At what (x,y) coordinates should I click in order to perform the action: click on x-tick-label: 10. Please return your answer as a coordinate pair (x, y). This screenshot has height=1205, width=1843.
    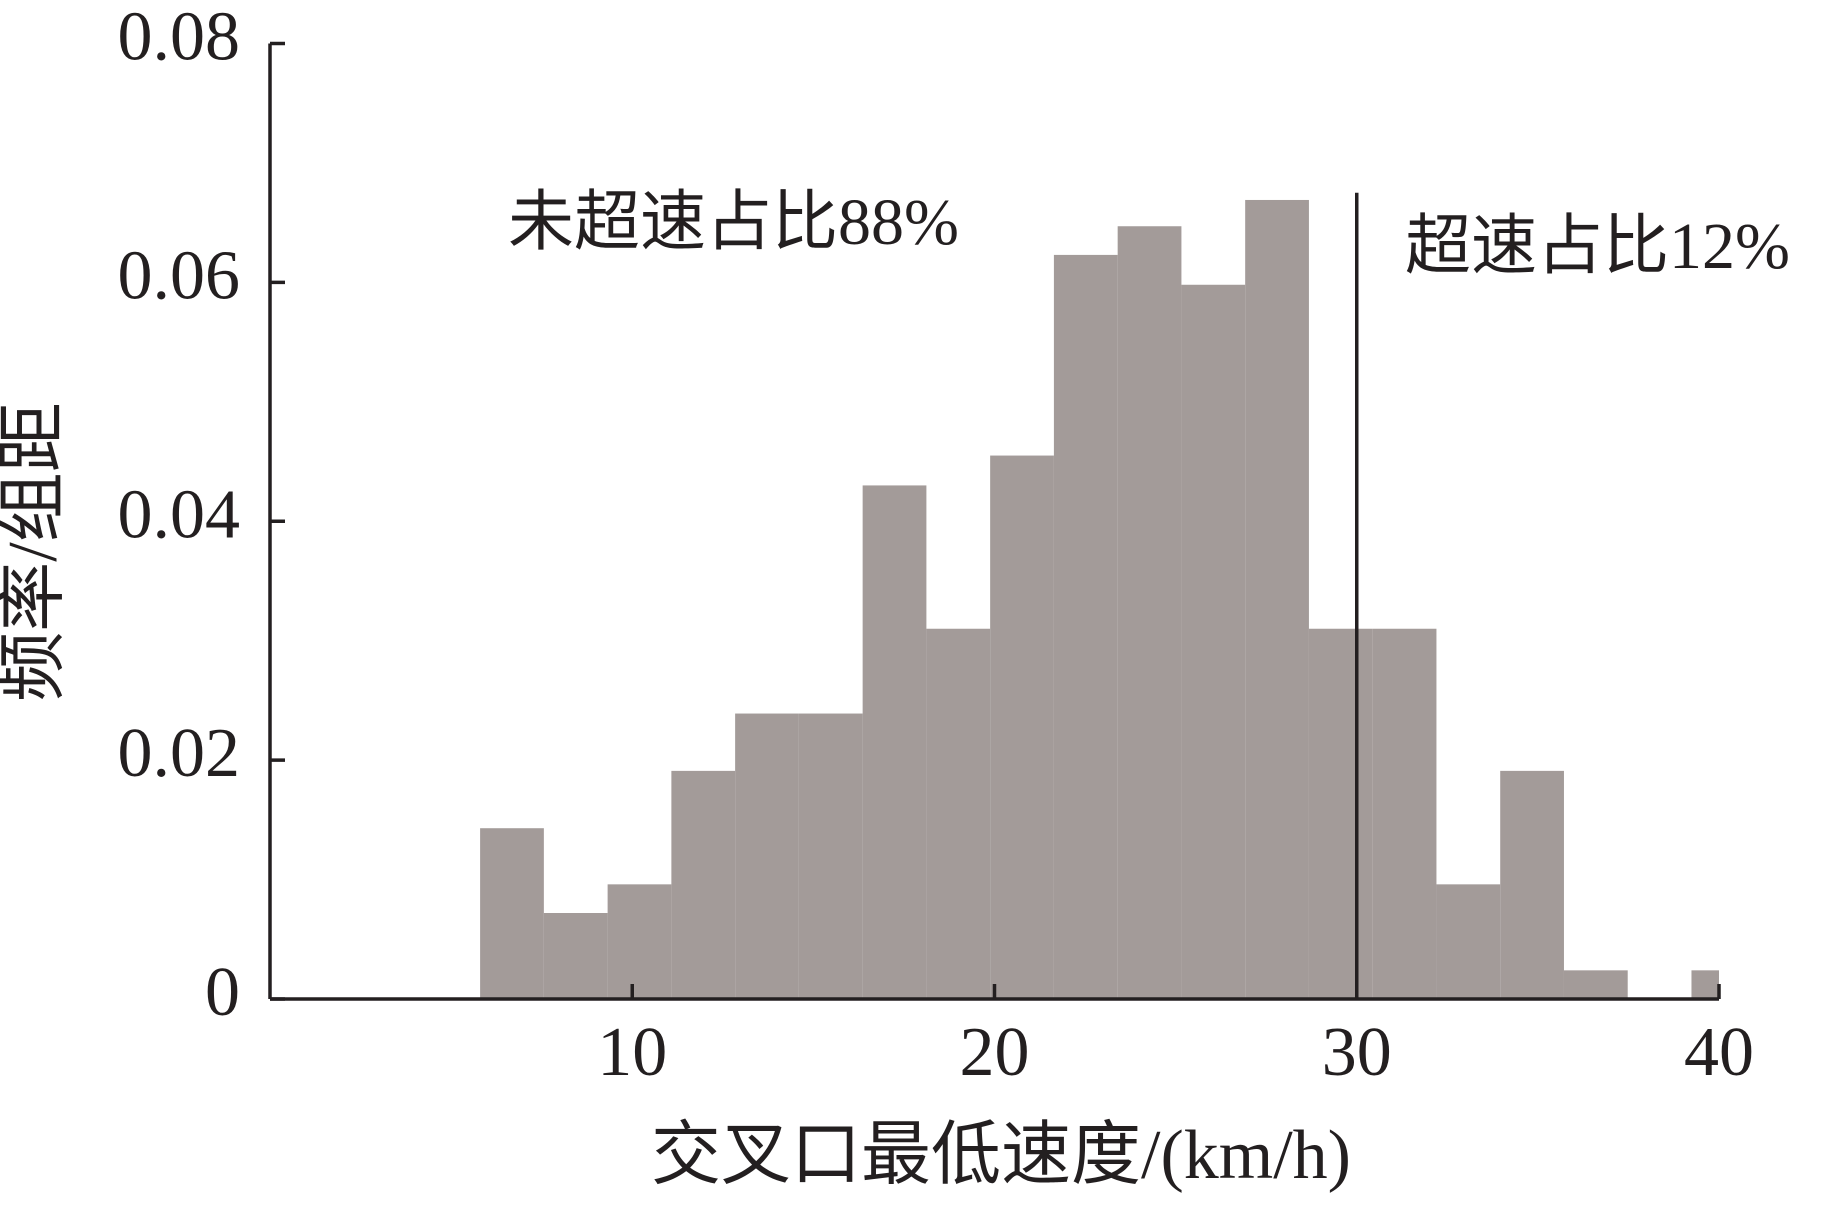
    Looking at the image, I should click on (632, 1052).